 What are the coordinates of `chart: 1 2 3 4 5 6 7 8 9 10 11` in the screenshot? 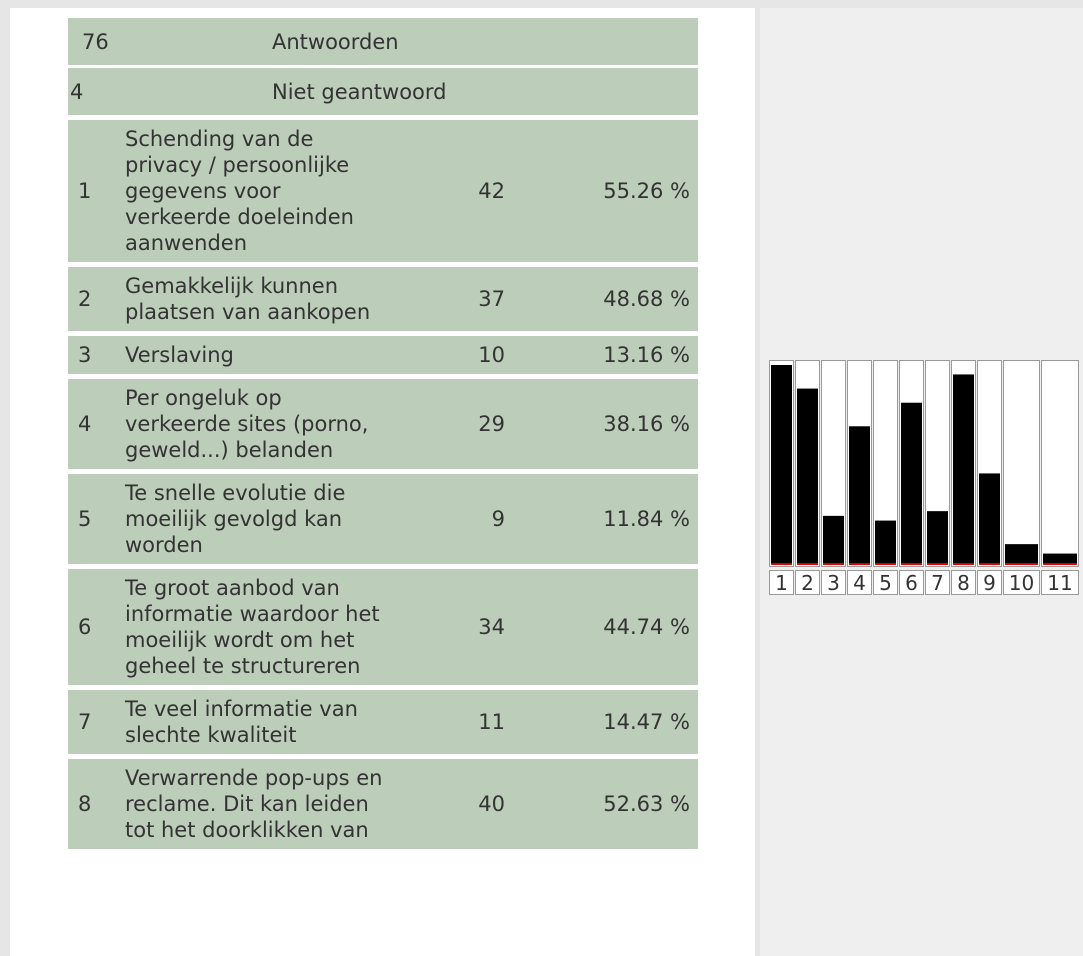 It's located at (924, 477).